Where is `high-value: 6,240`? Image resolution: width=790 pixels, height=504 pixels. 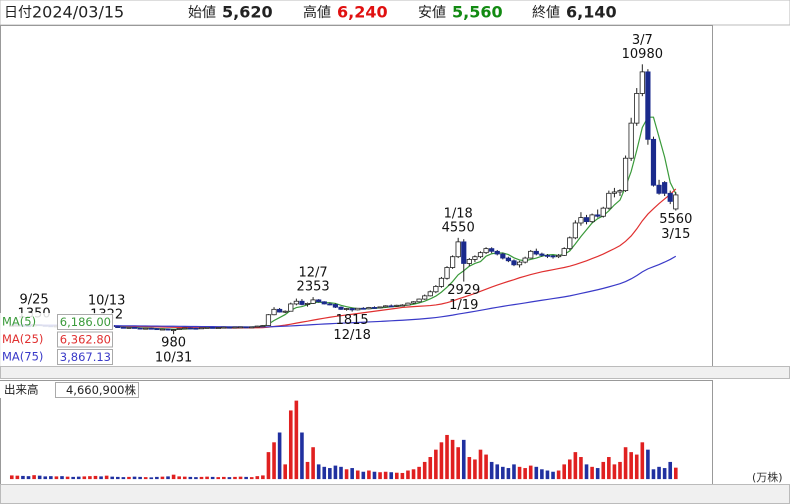 high-value: 6,240 is located at coordinates (362, 12).